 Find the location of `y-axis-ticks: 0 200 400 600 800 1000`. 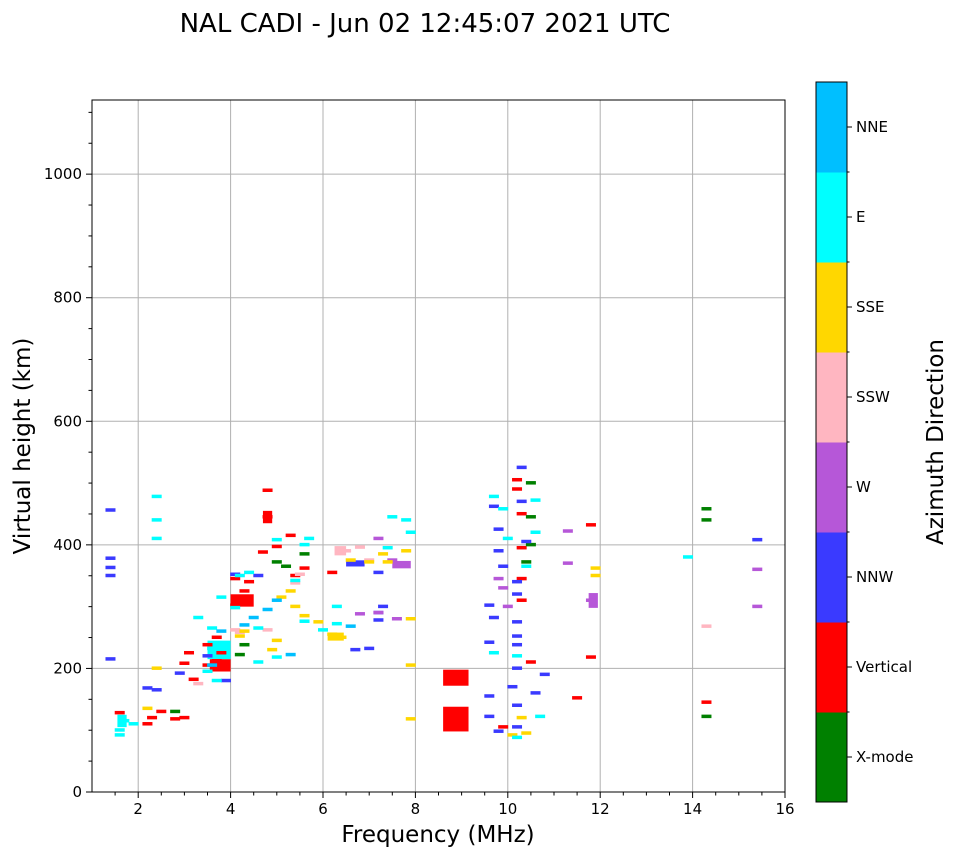

y-axis-ticks: 0 200 400 600 800 1000 is located at coordinates (68, 456).